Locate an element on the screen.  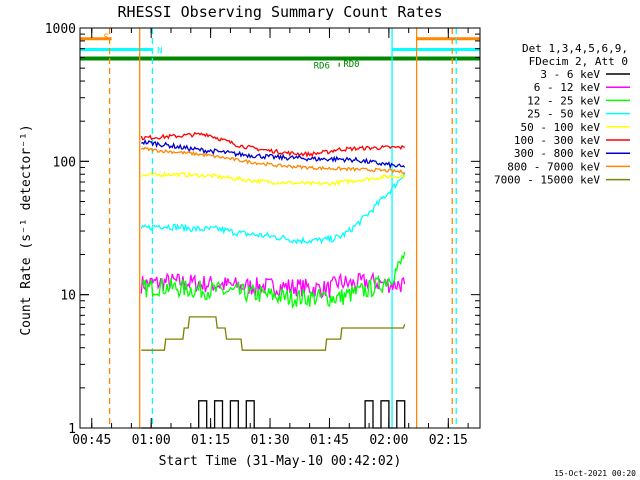
legend-label-8: 7000 - 15000 keV is located at coordinates (547, 180).